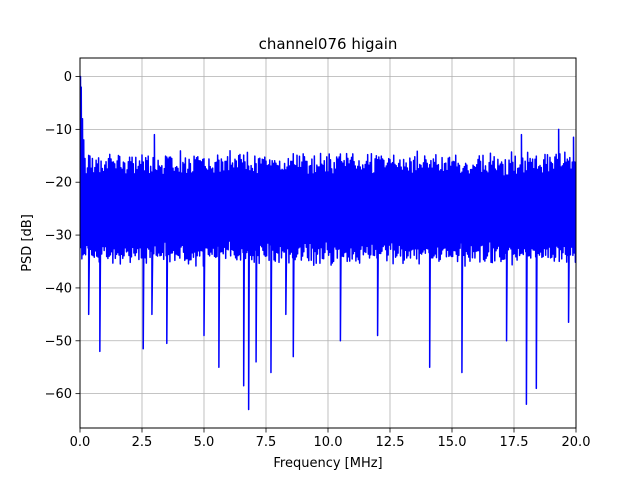 The height and width of the screenshot is (480, 640). I want to click on y-tick-label: −30, so click(58, 236).